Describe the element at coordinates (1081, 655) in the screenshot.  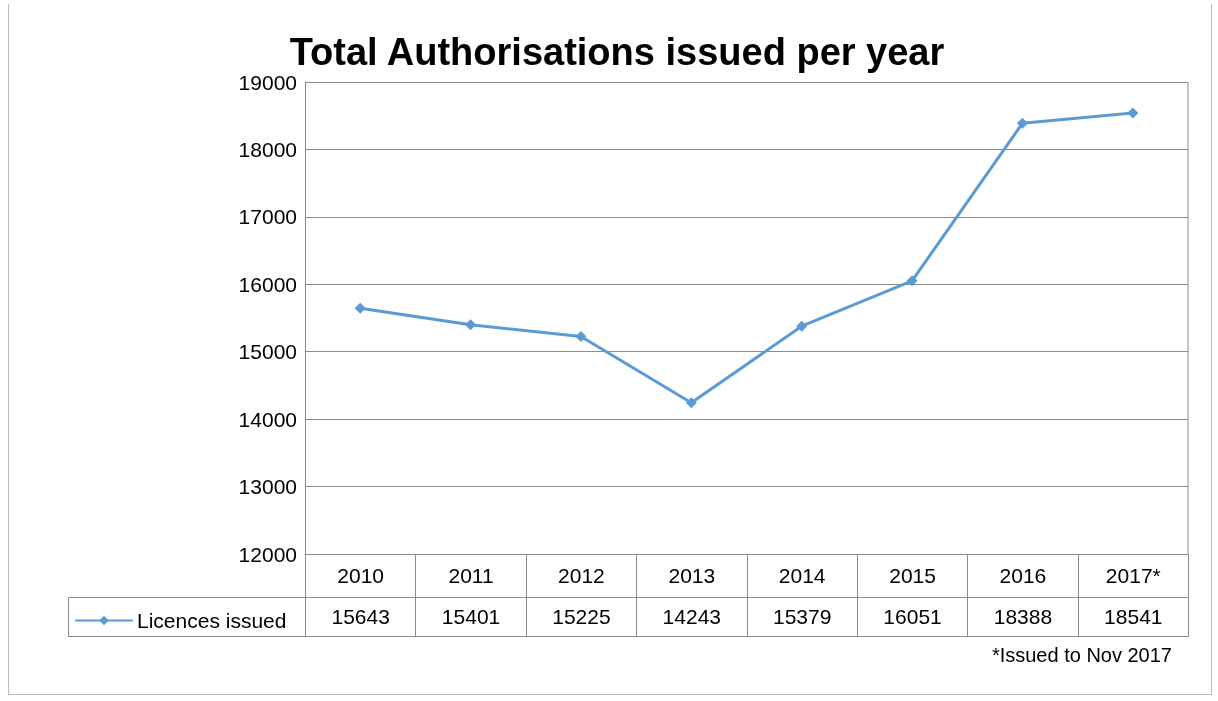
I see `text: *Issued to Nov 2017` at that location.